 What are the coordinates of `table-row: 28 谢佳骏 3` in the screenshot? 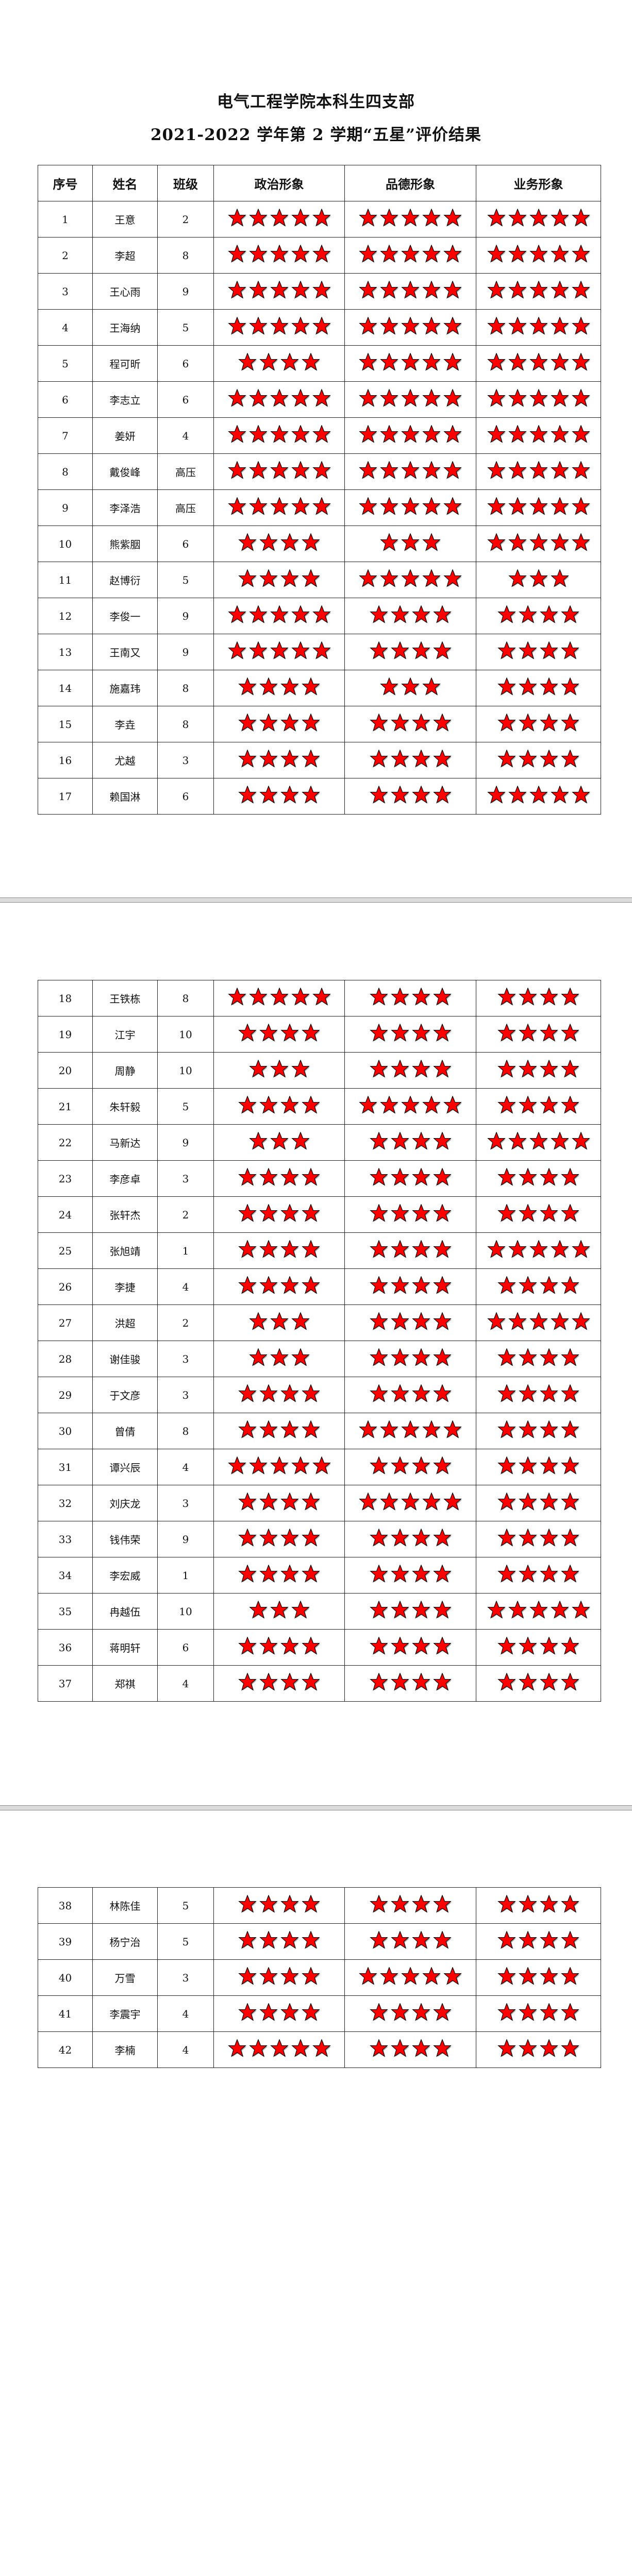 It's located at (319, 1359).